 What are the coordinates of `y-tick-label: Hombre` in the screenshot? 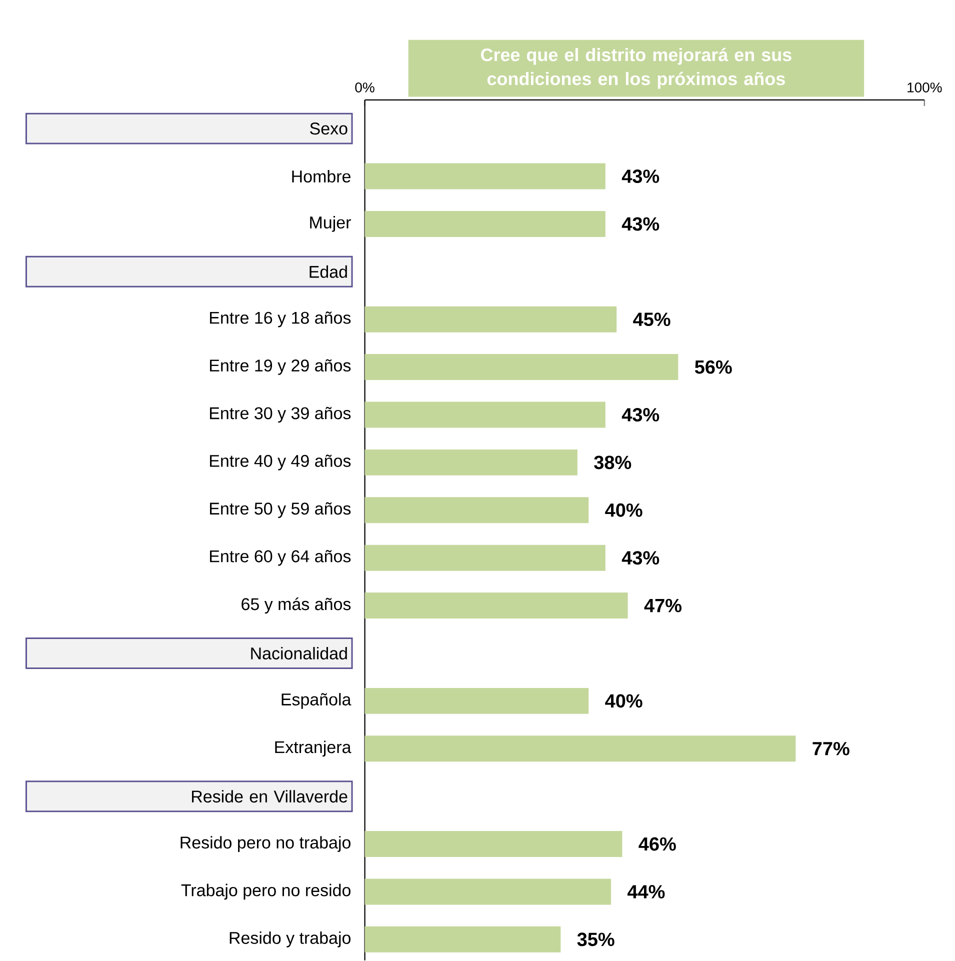 It's located at (321, 176).